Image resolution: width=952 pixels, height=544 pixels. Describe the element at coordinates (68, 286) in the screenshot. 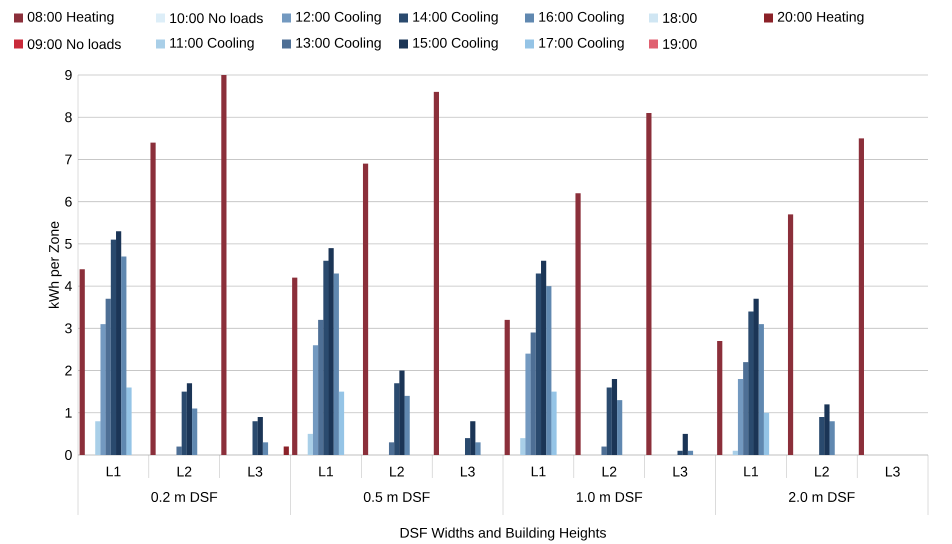

I see `y-tick-label: 4` at that location.